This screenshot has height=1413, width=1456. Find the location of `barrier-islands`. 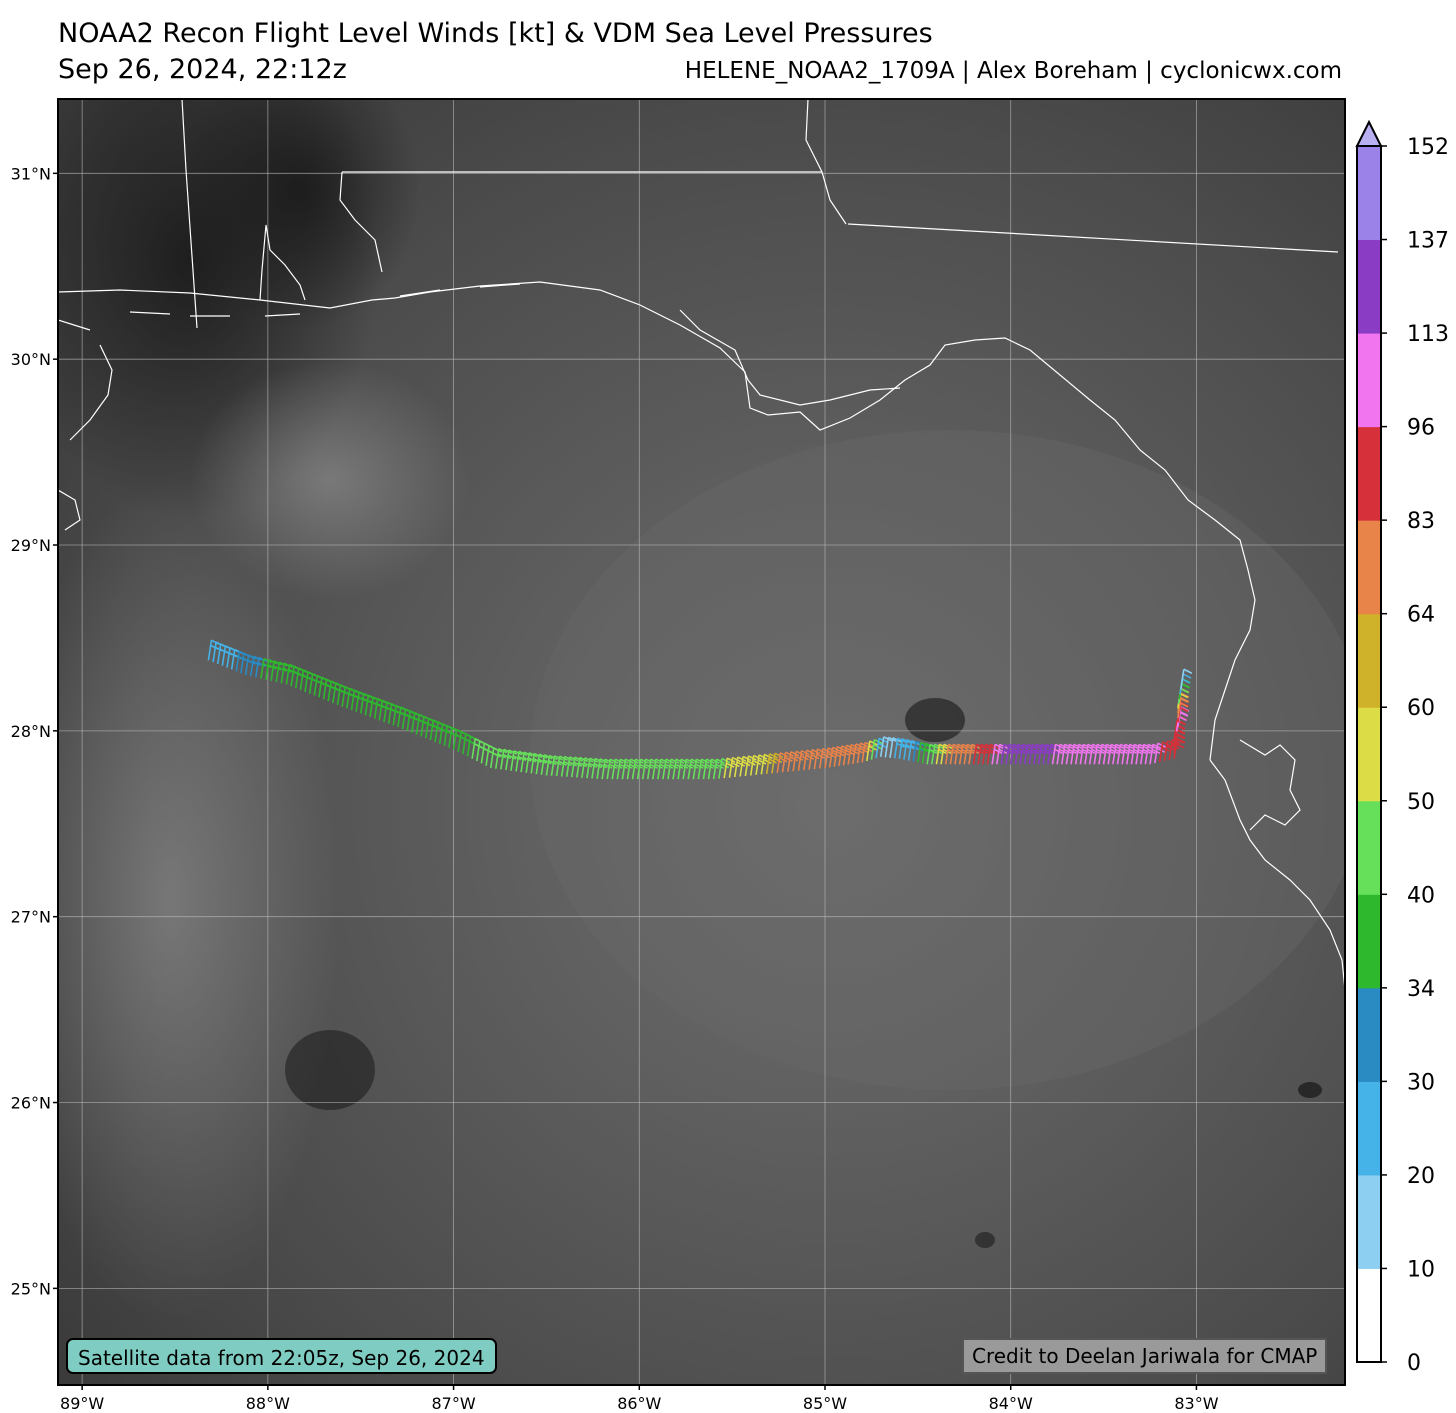

barrier-islands is located at coordinates (325, 300).